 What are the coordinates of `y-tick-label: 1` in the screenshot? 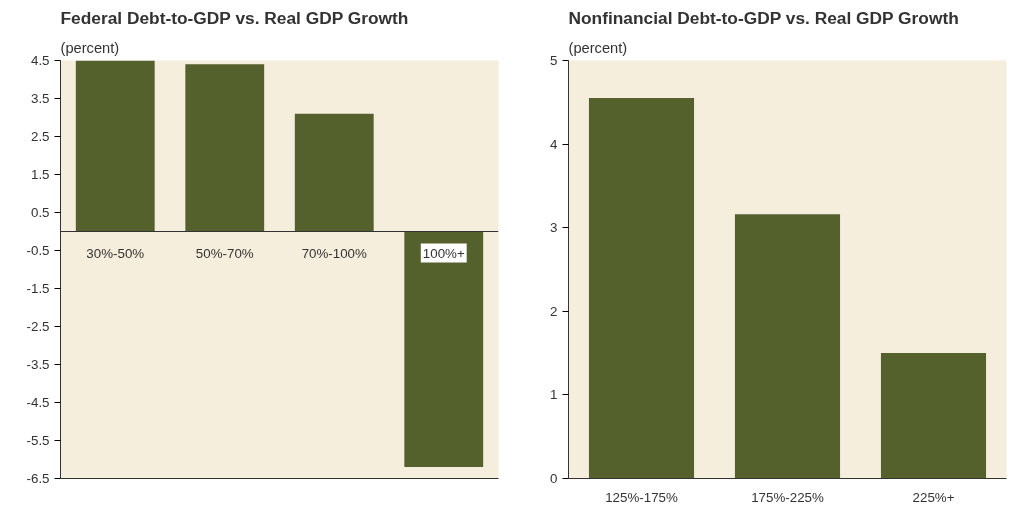 It's located at (554, 395).